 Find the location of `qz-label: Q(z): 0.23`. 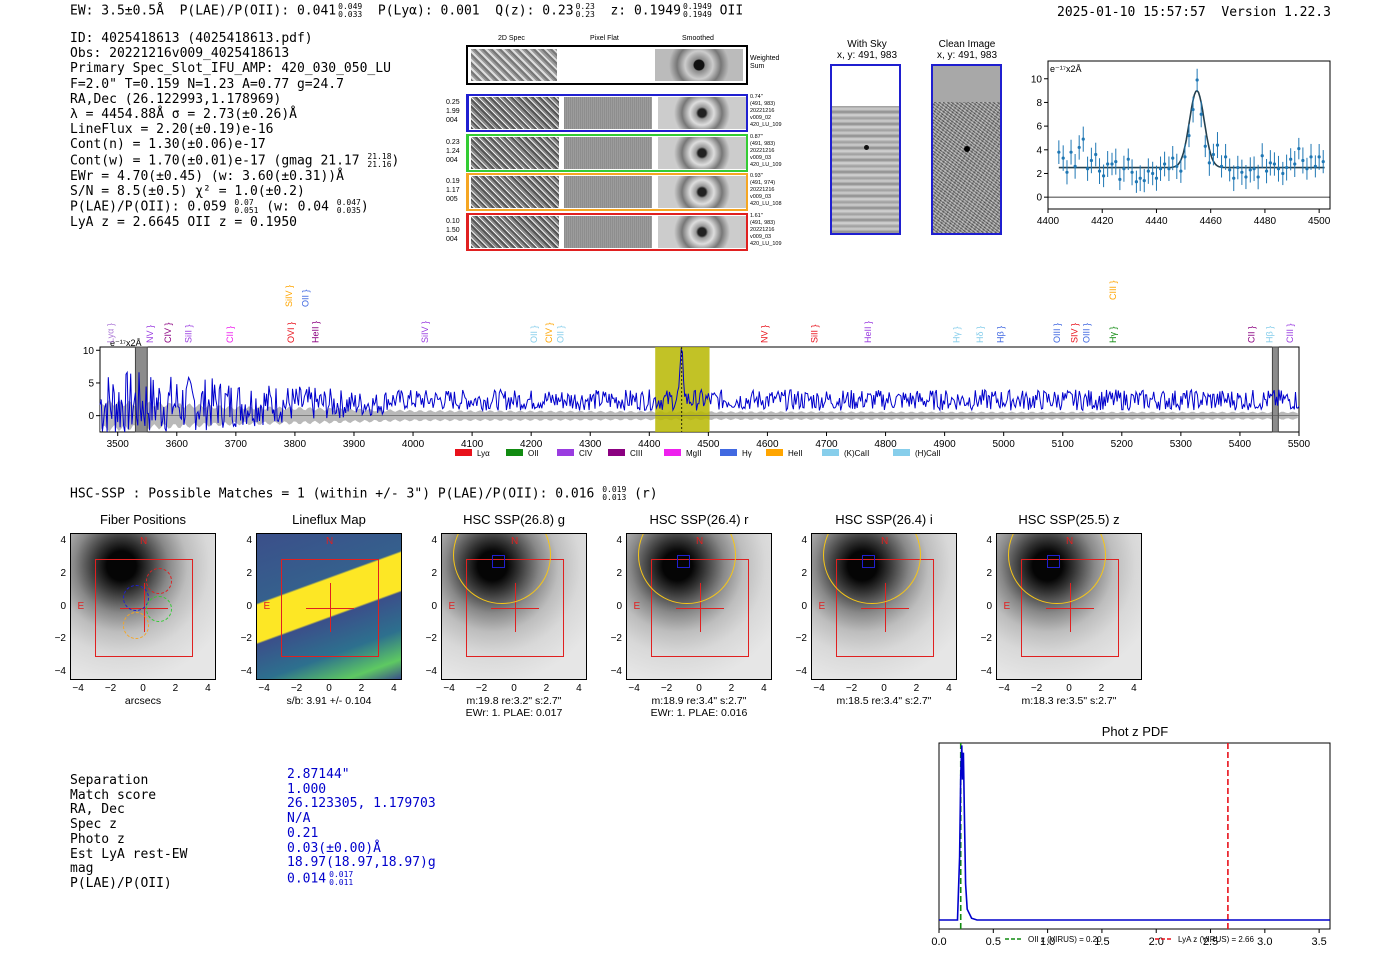

qz-label: Q(z): 0.23 is located at coordinates (534, 11).